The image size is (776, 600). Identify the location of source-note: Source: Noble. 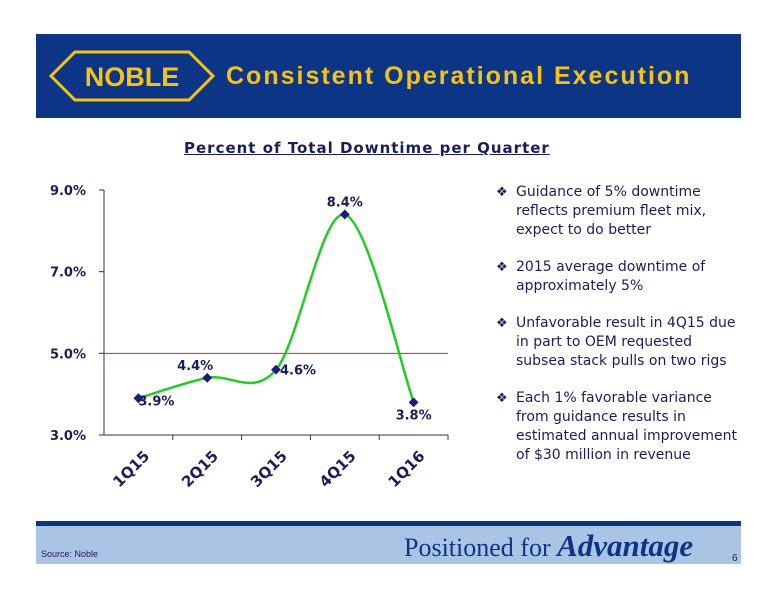
(70, 554).